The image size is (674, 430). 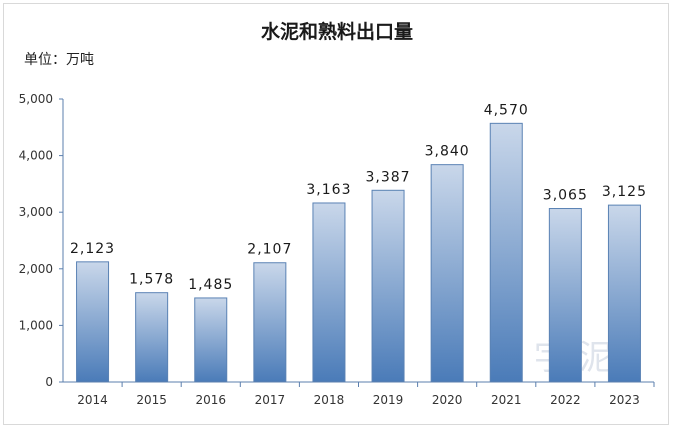 What do you see at coordinates (92, 400) in the screenshot?
I see `x-tick-label: 2014` at bounding box center [92, 400].